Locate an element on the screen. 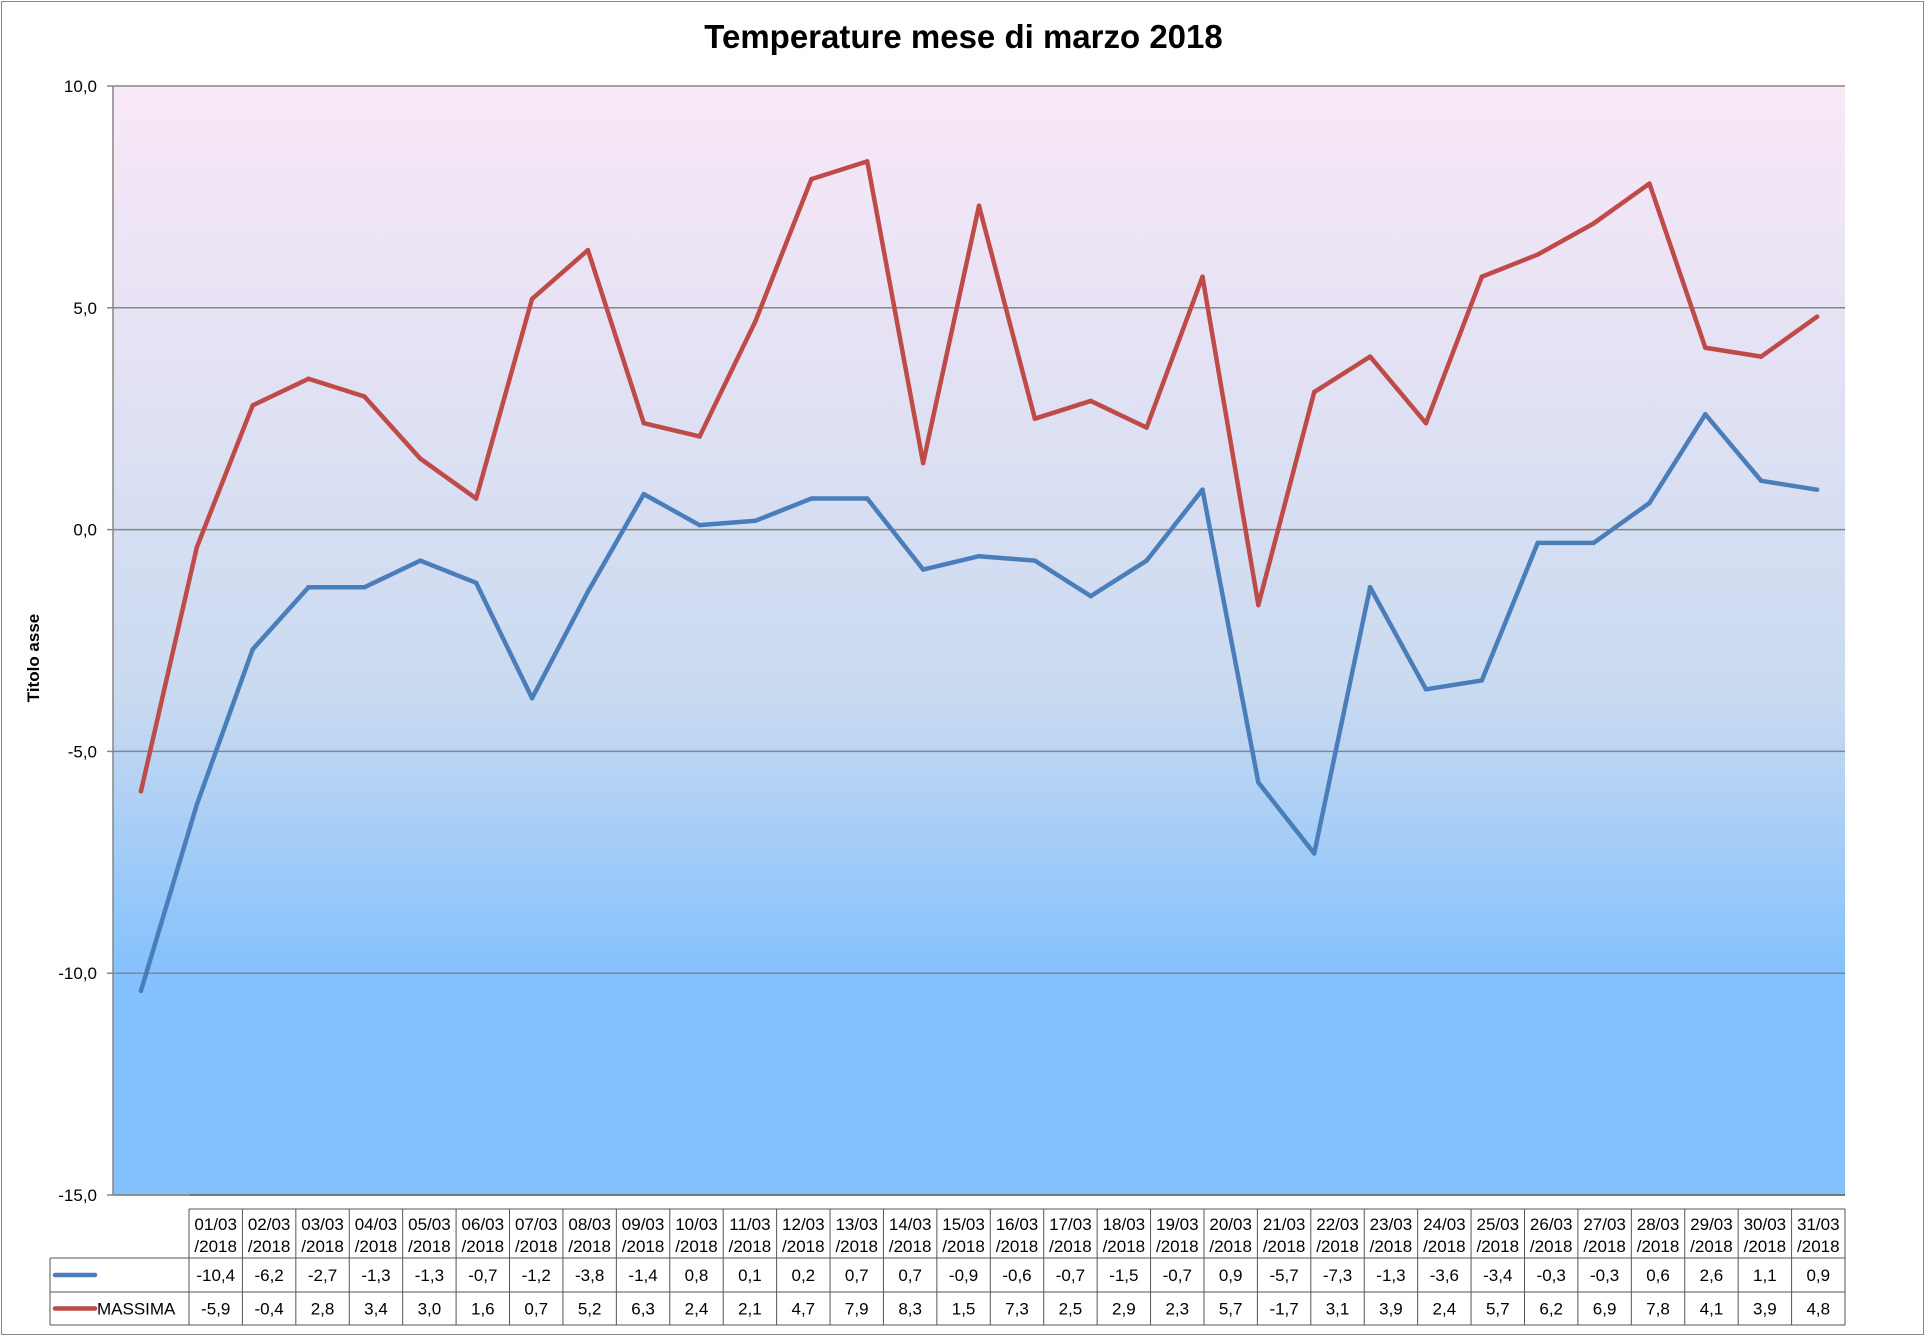  x-category-label: 19/03 is located at coordinates (1177, 1224).